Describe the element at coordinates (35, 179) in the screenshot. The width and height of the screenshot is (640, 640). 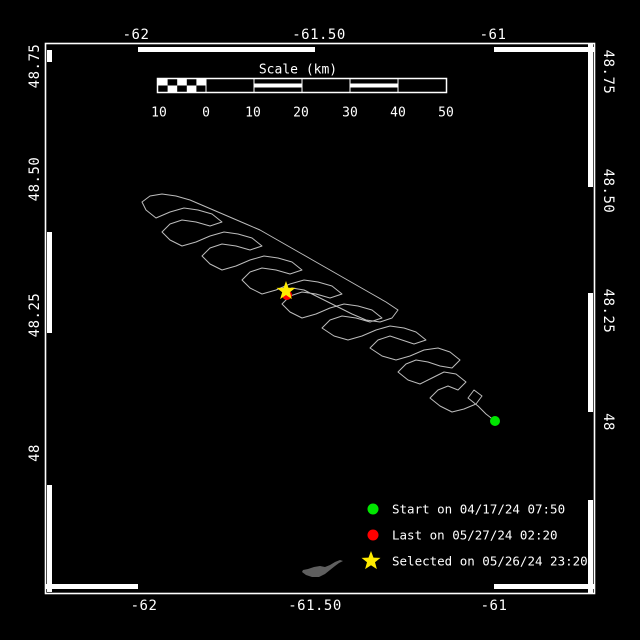
I see `lat-tick-left-2: 48.50` at that location.